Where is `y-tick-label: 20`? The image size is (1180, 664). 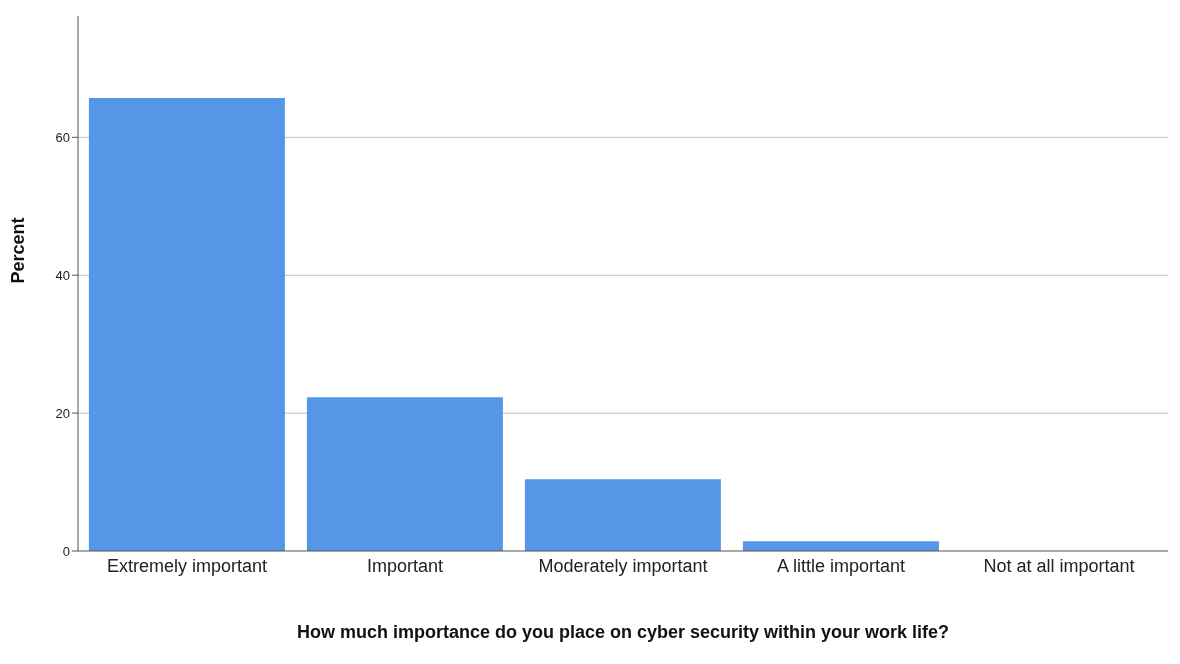 y-tick-label: 20 is located at coordinates (62, 413).